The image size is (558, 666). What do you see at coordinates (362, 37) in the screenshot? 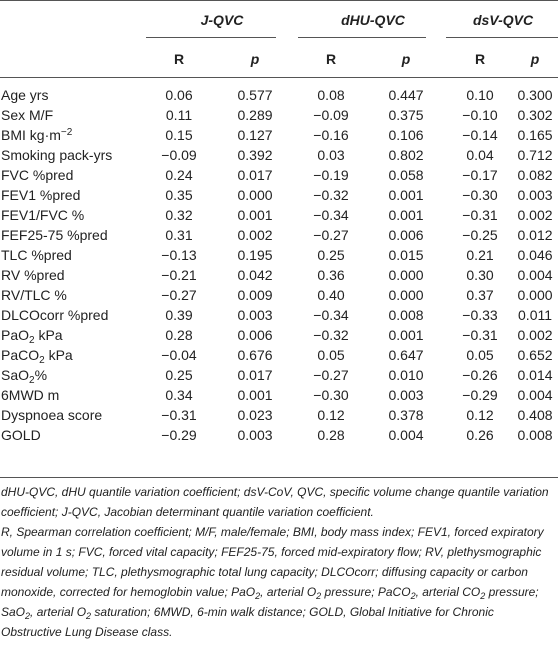
I see `group-underline-dhuqvc` at bounding box center [362, 37].